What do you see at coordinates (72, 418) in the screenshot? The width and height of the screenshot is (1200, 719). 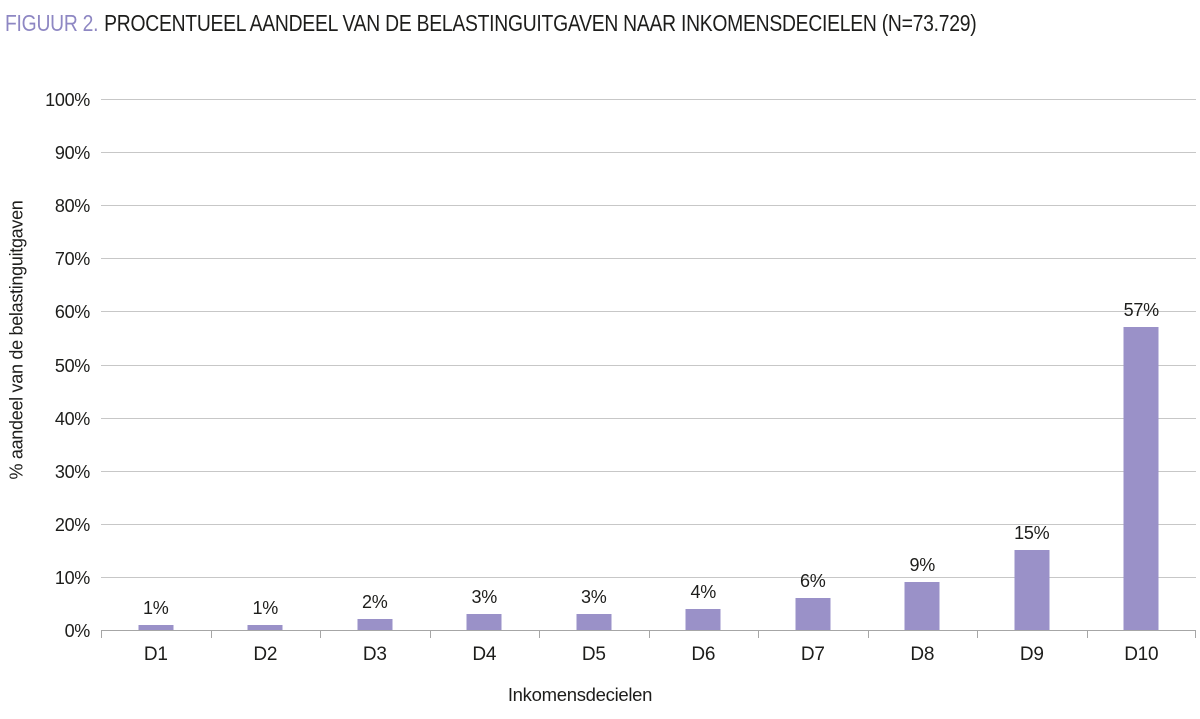 I see `y-tick-label: 40%` at bounding box center [72, 418].